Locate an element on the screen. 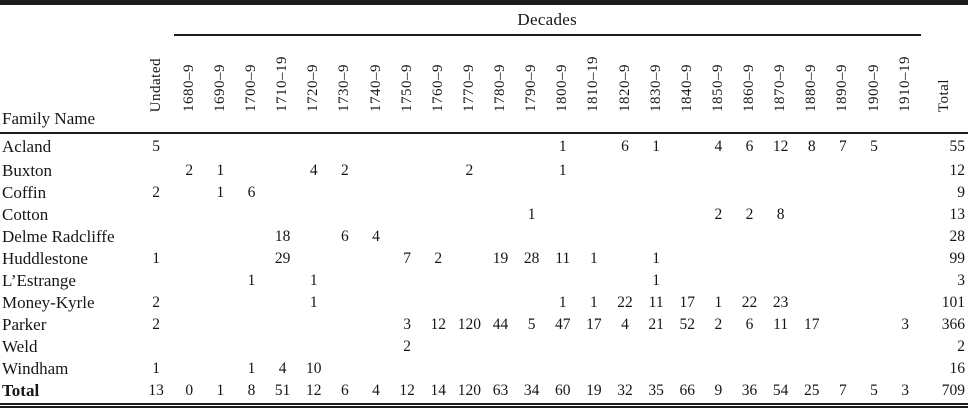  table-row: Parker 2 3 12 120 44 5 47 17 4 21 52 2 6 11 17 3 366 is located at coordinates (484, 325).